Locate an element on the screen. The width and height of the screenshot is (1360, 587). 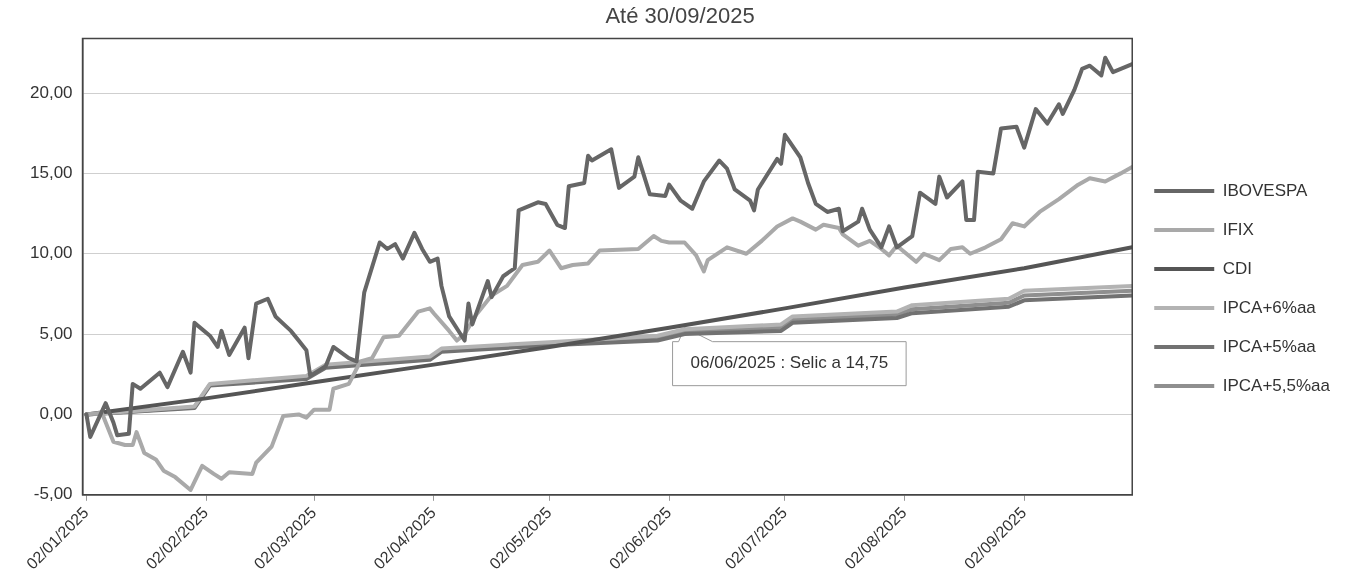
y-tick-label: 10,00 is located at coordinates (51, 253).